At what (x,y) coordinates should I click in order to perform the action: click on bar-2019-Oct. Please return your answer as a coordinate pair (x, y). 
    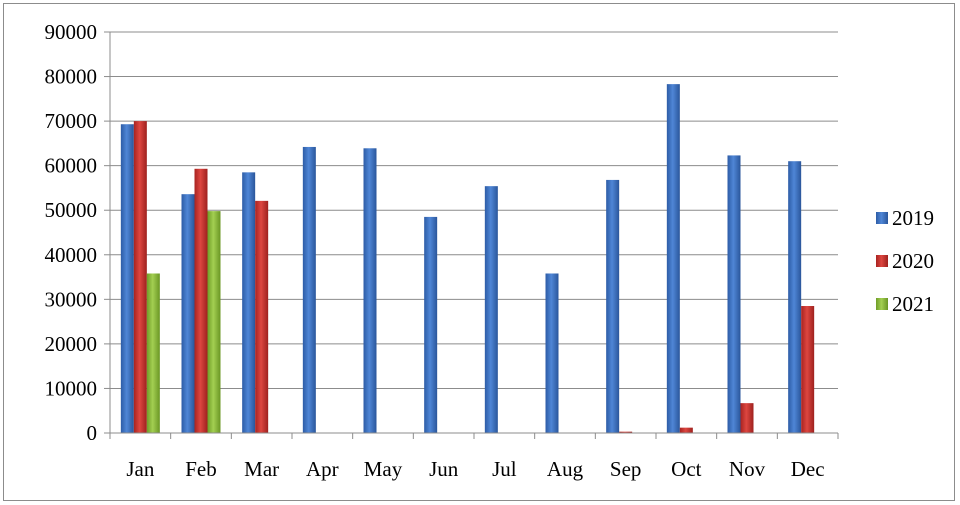
    Looking at the image, I should click on (673, 258).